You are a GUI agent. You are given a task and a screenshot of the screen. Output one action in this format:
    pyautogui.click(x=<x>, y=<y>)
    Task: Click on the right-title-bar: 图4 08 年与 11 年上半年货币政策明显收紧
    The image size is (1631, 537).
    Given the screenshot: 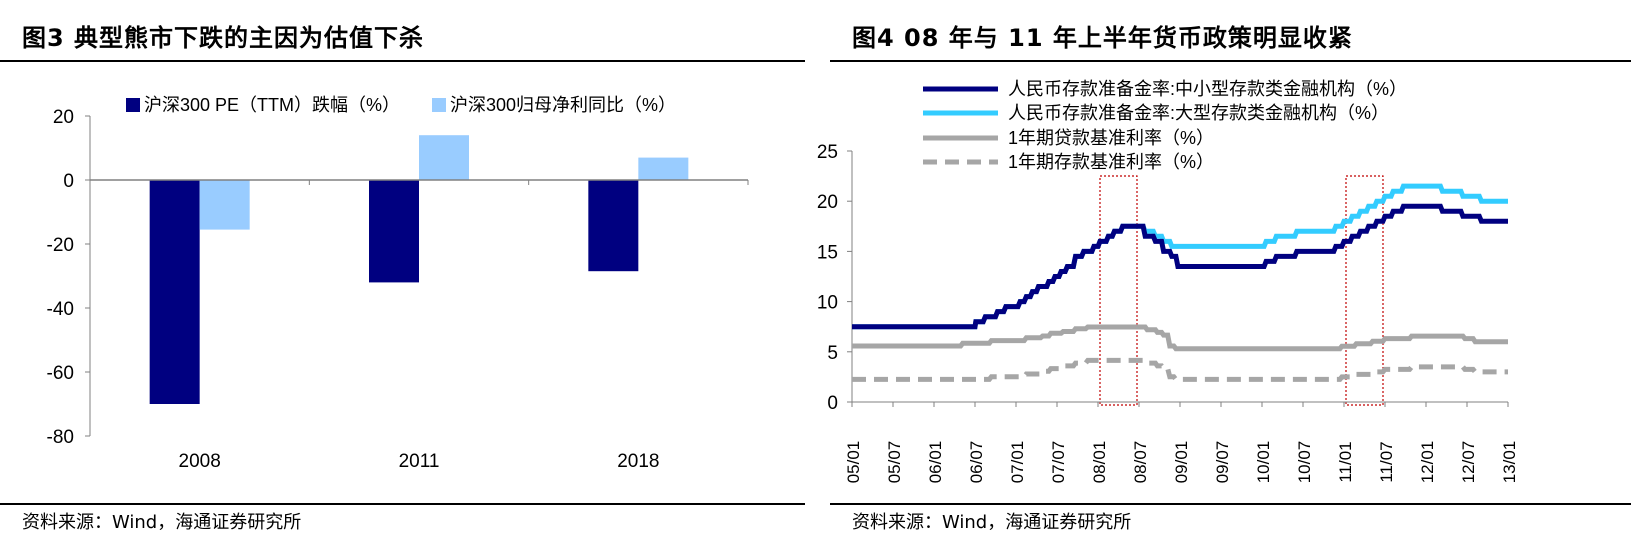 What is the action you would take?
    pyautogui.click(x=1230, y=35)
    